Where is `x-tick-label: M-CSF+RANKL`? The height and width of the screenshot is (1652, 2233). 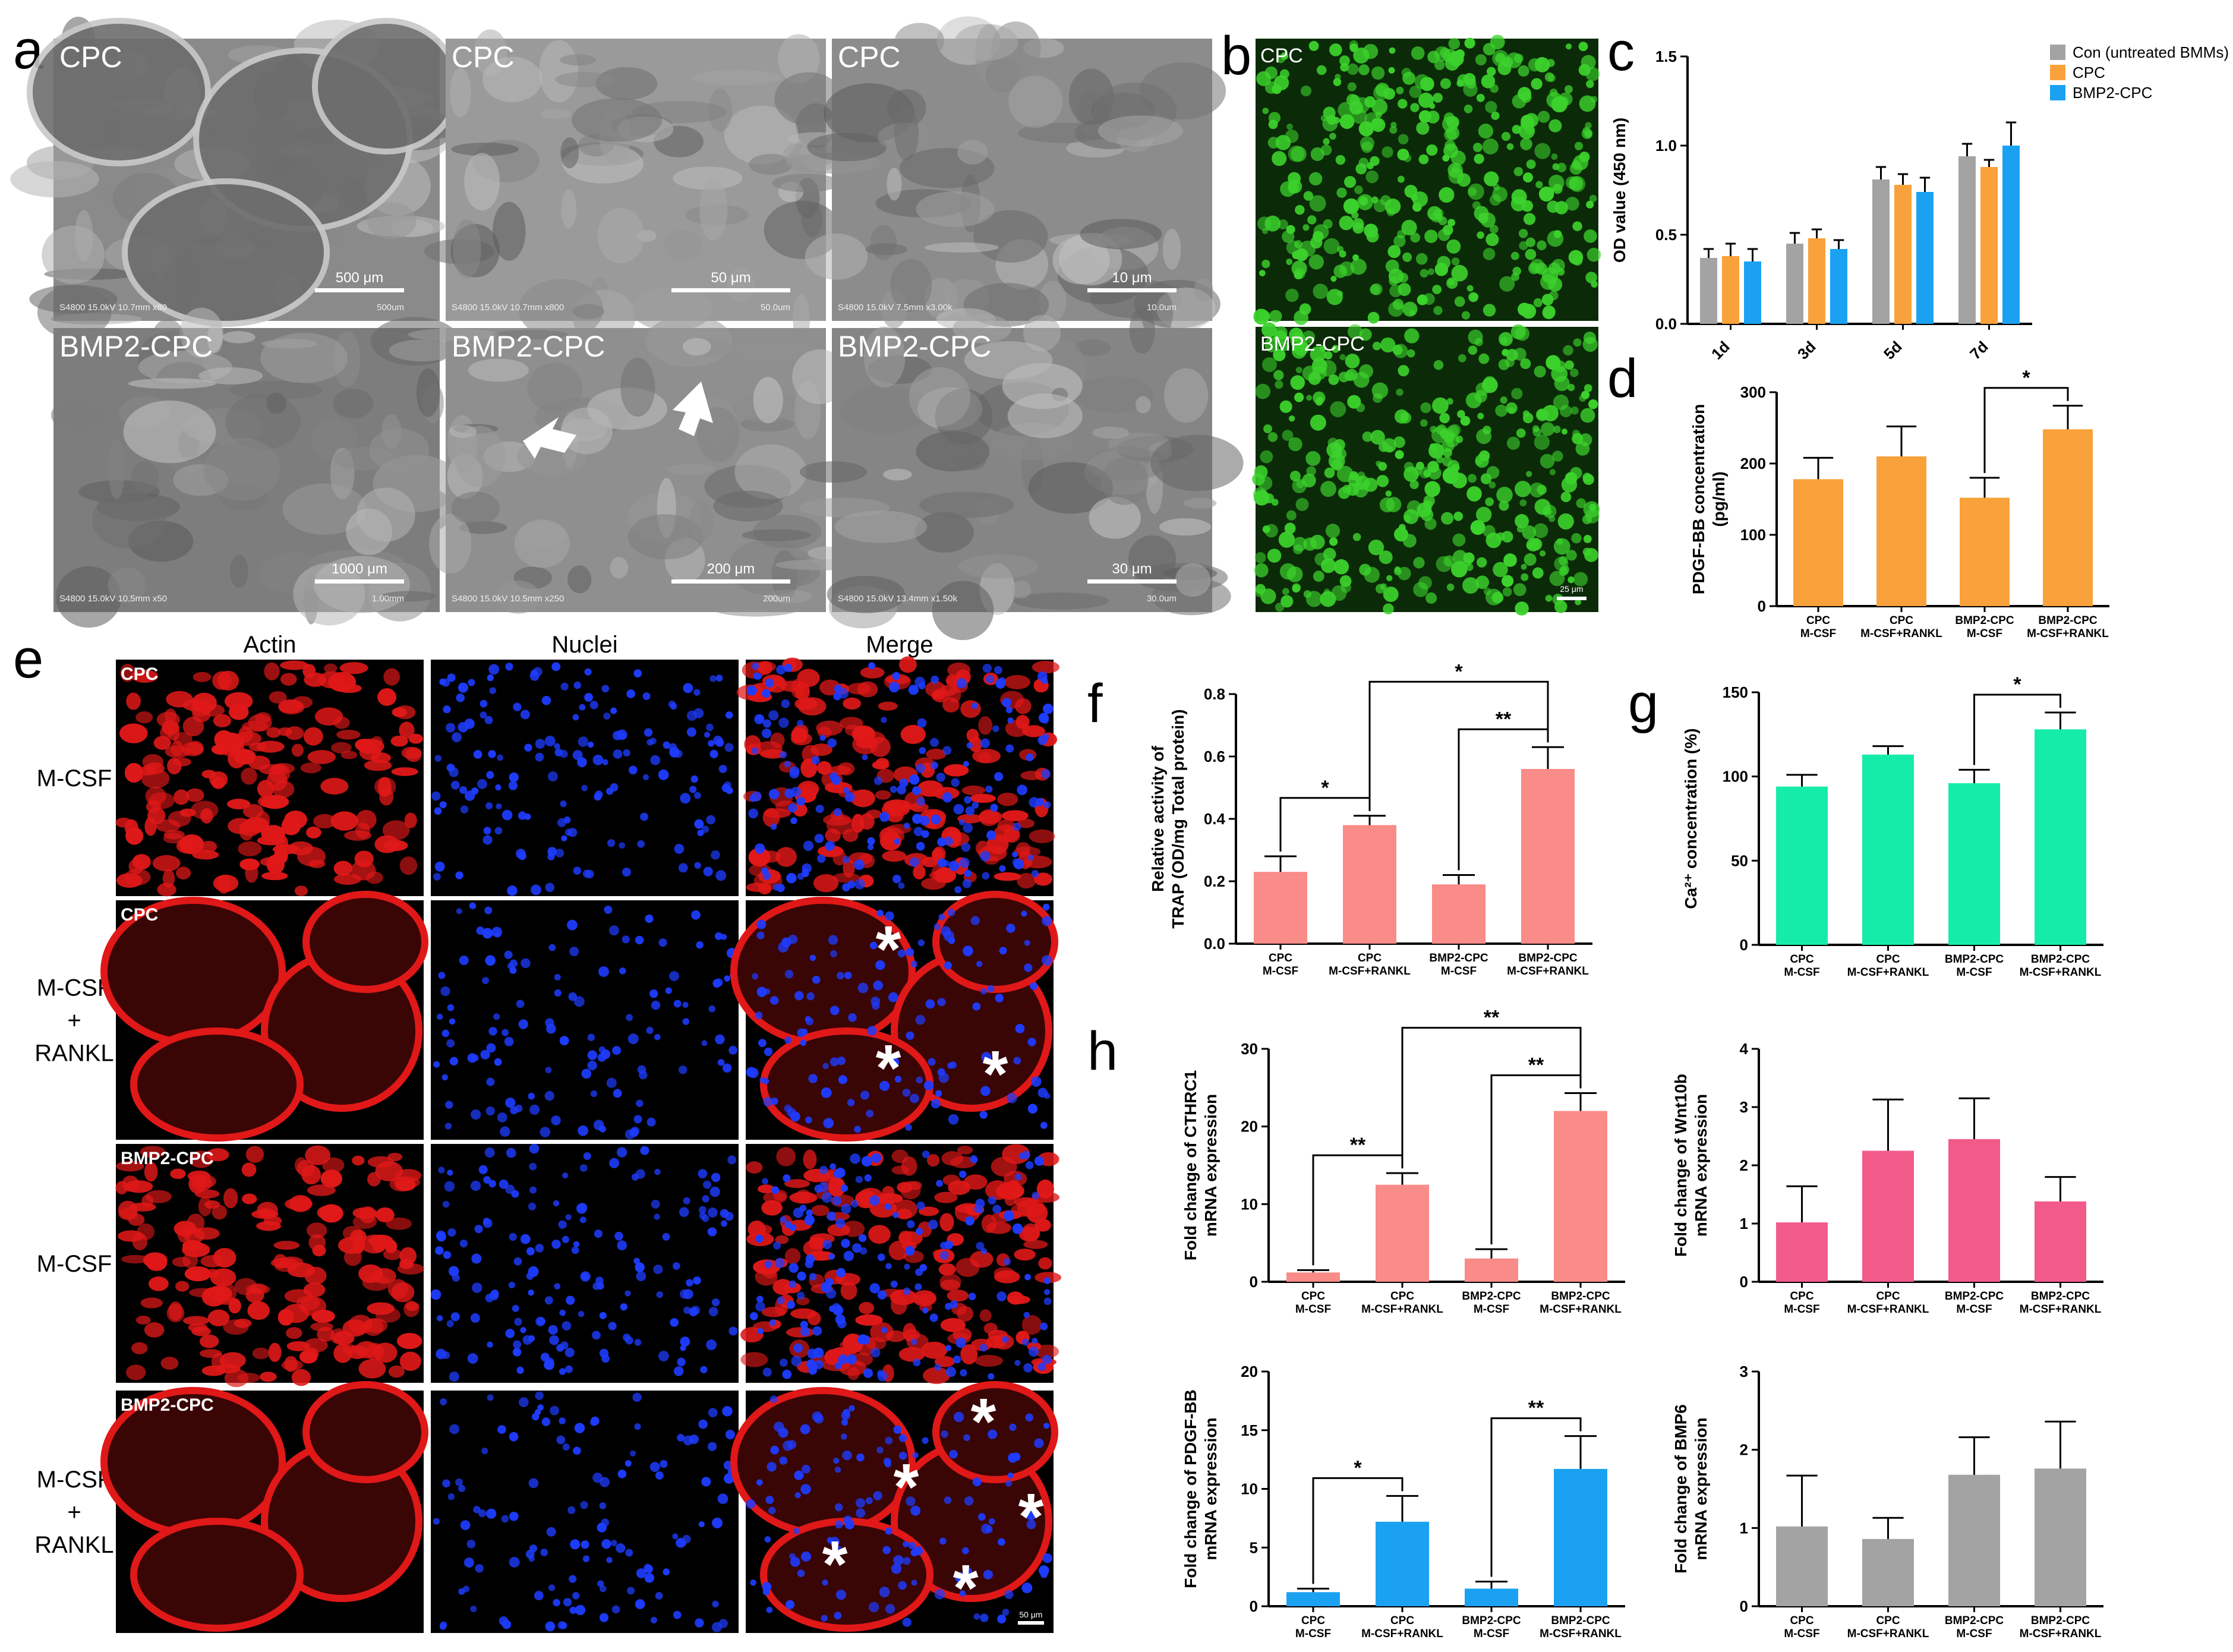
x-tick-label: M-CSF+RANKL is located at coordinates (1402, 1634).